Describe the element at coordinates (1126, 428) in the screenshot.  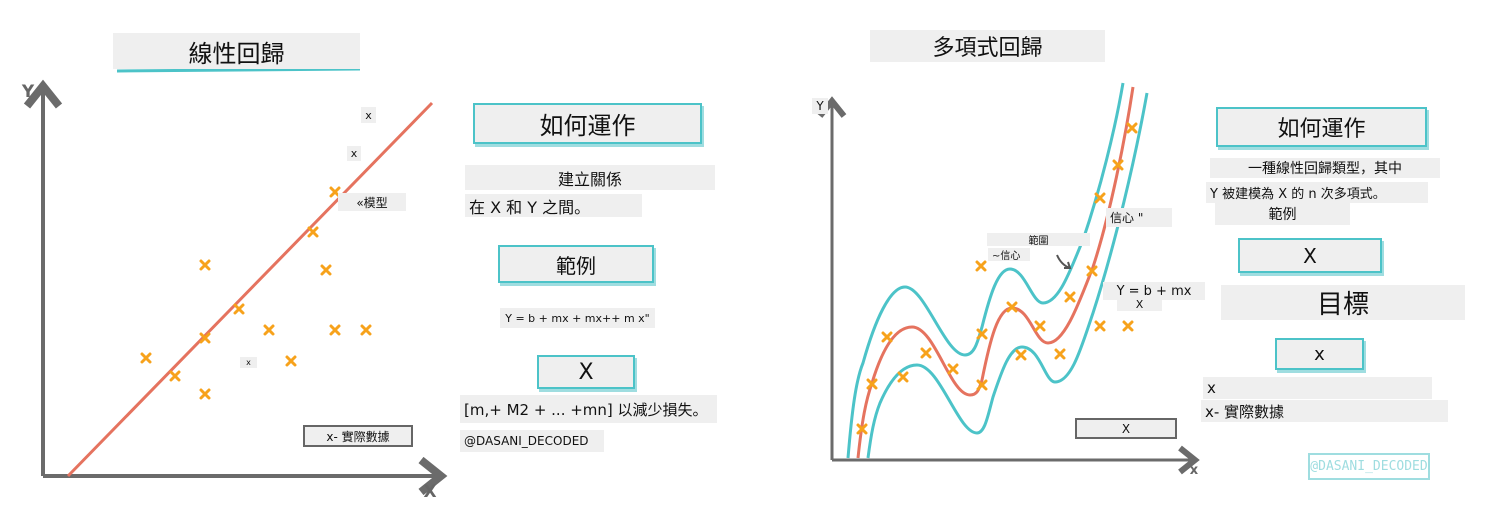
I see `x-box: X` at that location.